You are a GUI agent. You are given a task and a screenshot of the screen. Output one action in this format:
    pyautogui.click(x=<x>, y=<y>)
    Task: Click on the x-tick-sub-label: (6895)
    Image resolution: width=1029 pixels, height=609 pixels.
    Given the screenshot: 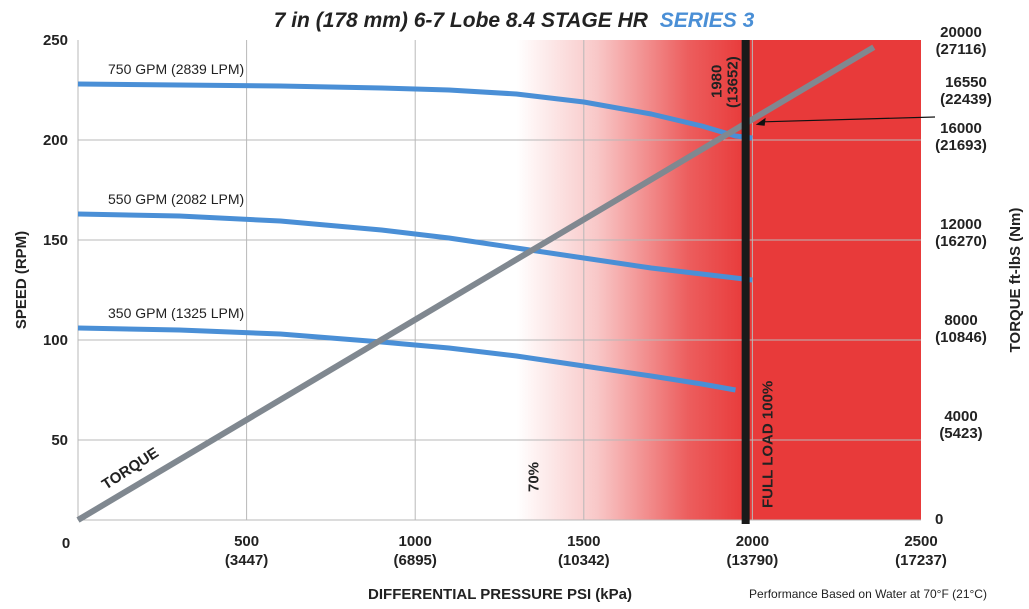 What is the action you would take?
    pyautogui.click(x=415, y=560)
    